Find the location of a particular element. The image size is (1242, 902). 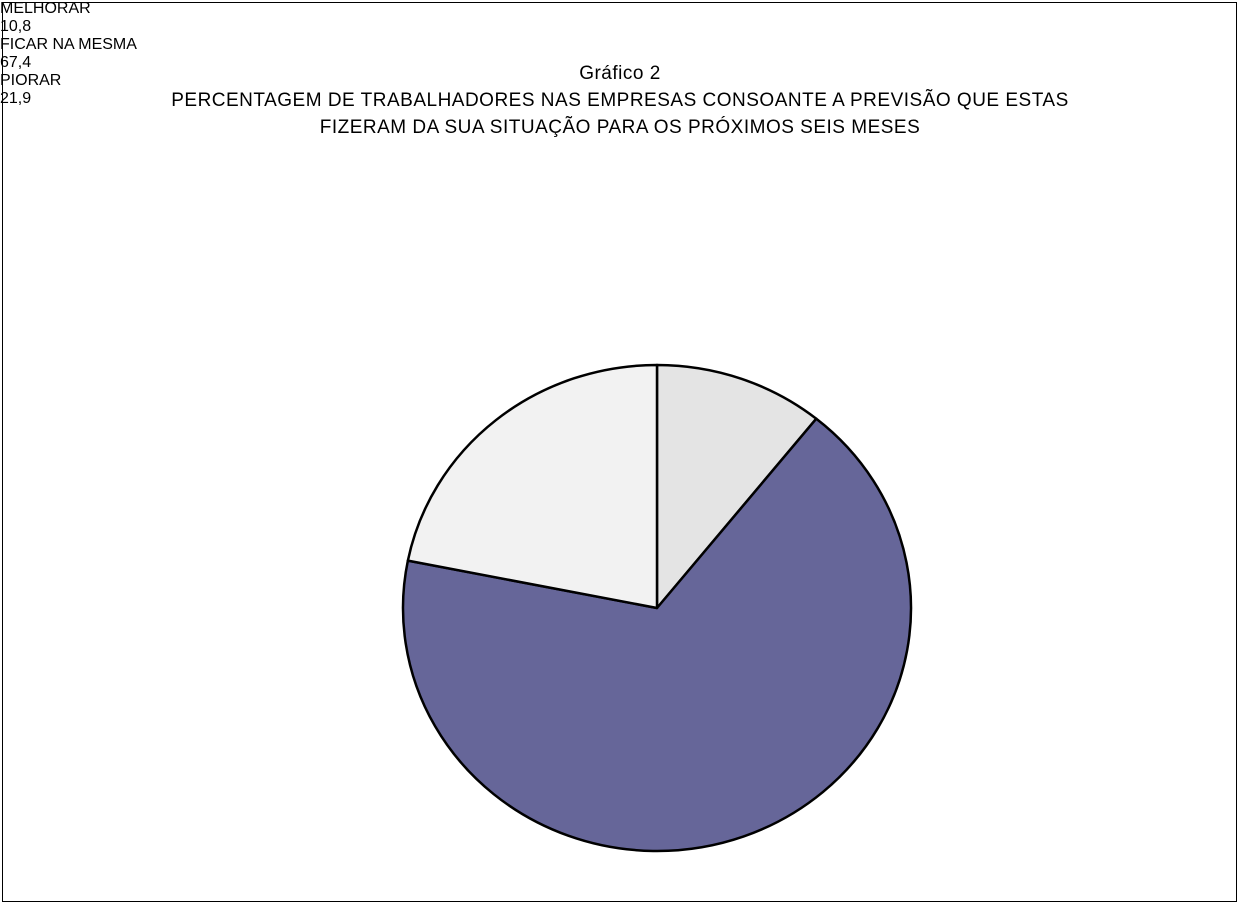

value-label: 21,9 is located at coordinates (16, 98).